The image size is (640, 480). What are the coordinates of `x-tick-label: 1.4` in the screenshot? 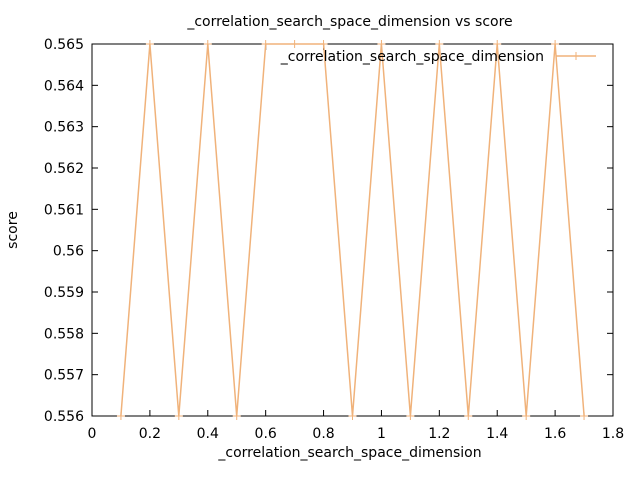 It's located at (497, 434).